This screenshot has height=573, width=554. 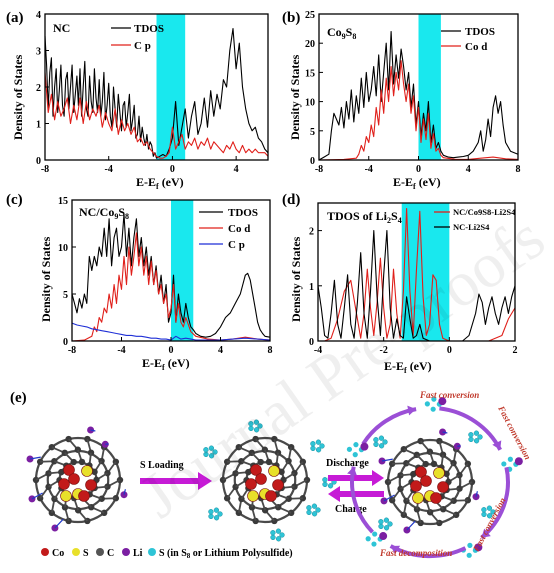 What do you see at coordinates (61, 28) in the screenshot?
I see `plot-title-a: NC` at bounding box center [61, 28].